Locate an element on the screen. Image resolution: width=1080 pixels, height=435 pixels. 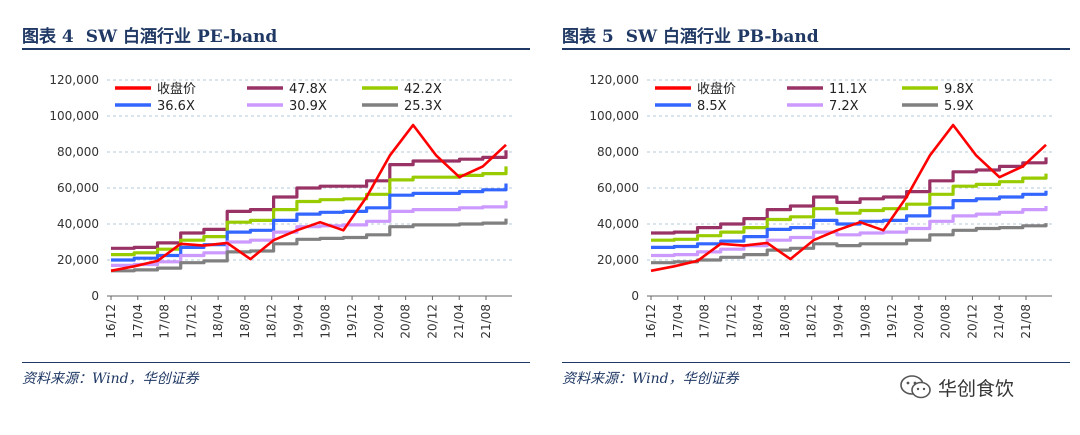
watermark: 华创食饮 is located at coordinates (985, 387).